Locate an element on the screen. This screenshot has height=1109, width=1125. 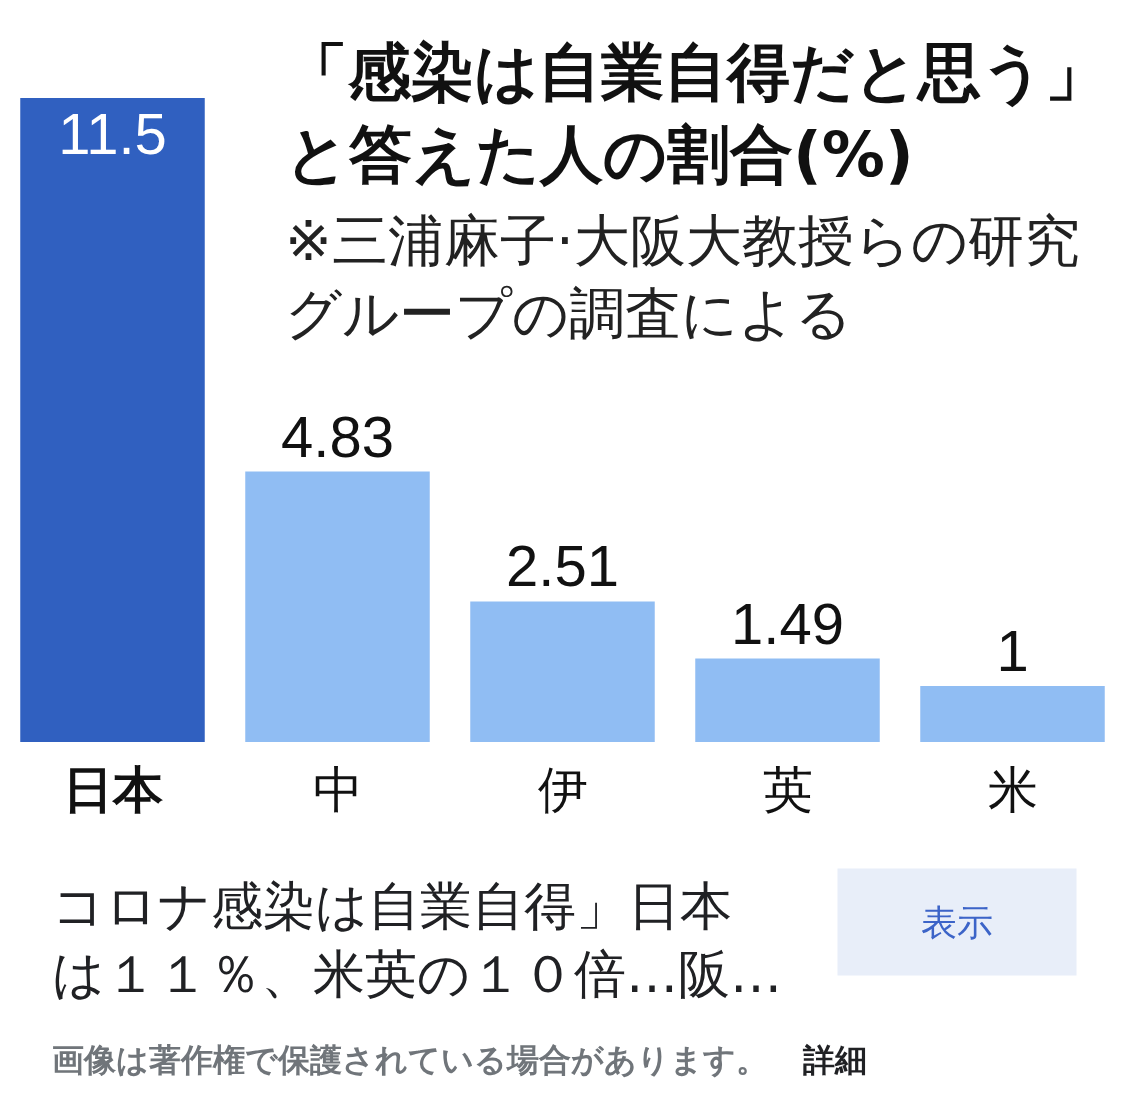
text: 詳細 is located at coordinates (834, 1060).